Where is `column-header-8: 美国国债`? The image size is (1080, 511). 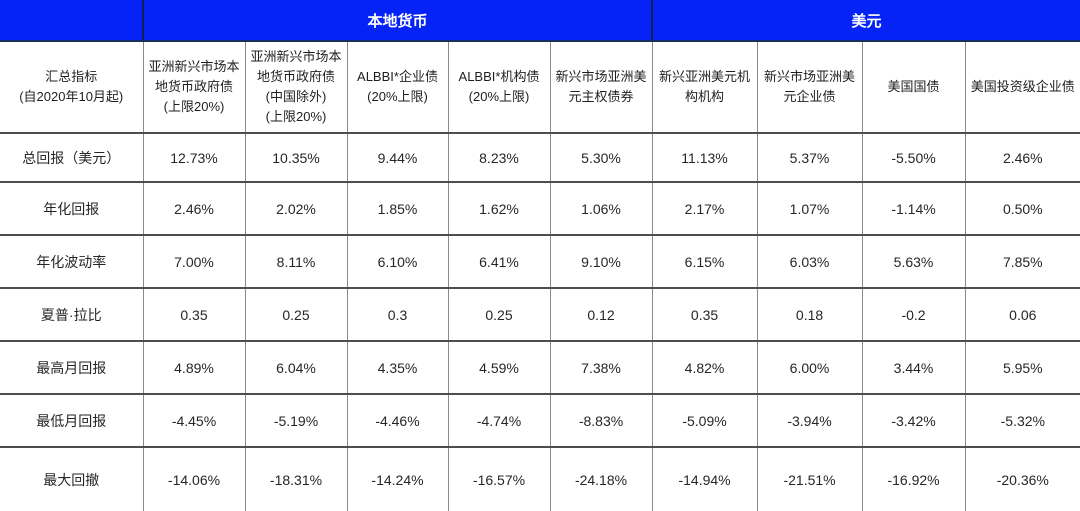 column-header-8: 美国国债 is located at coordinates (914, 87).